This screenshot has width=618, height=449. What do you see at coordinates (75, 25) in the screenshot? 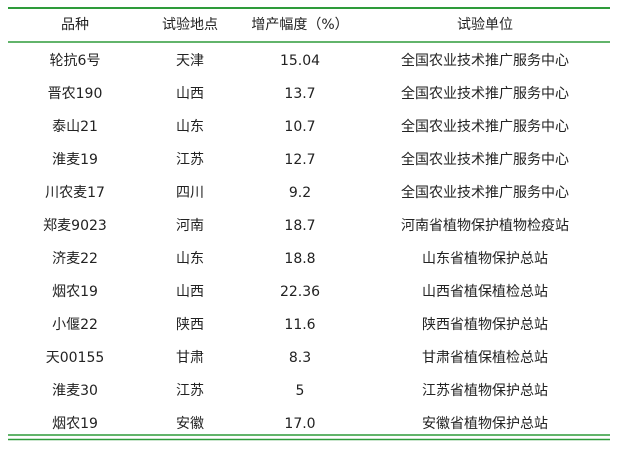
I see `header-cell: 品种` at bounding box center [75, 25].